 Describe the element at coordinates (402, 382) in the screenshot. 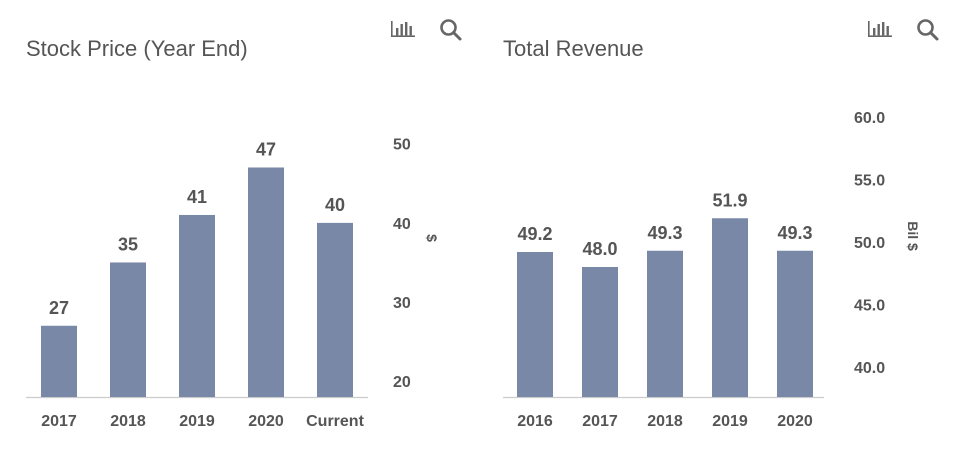

I see `y-tick-label: 20` at that location.